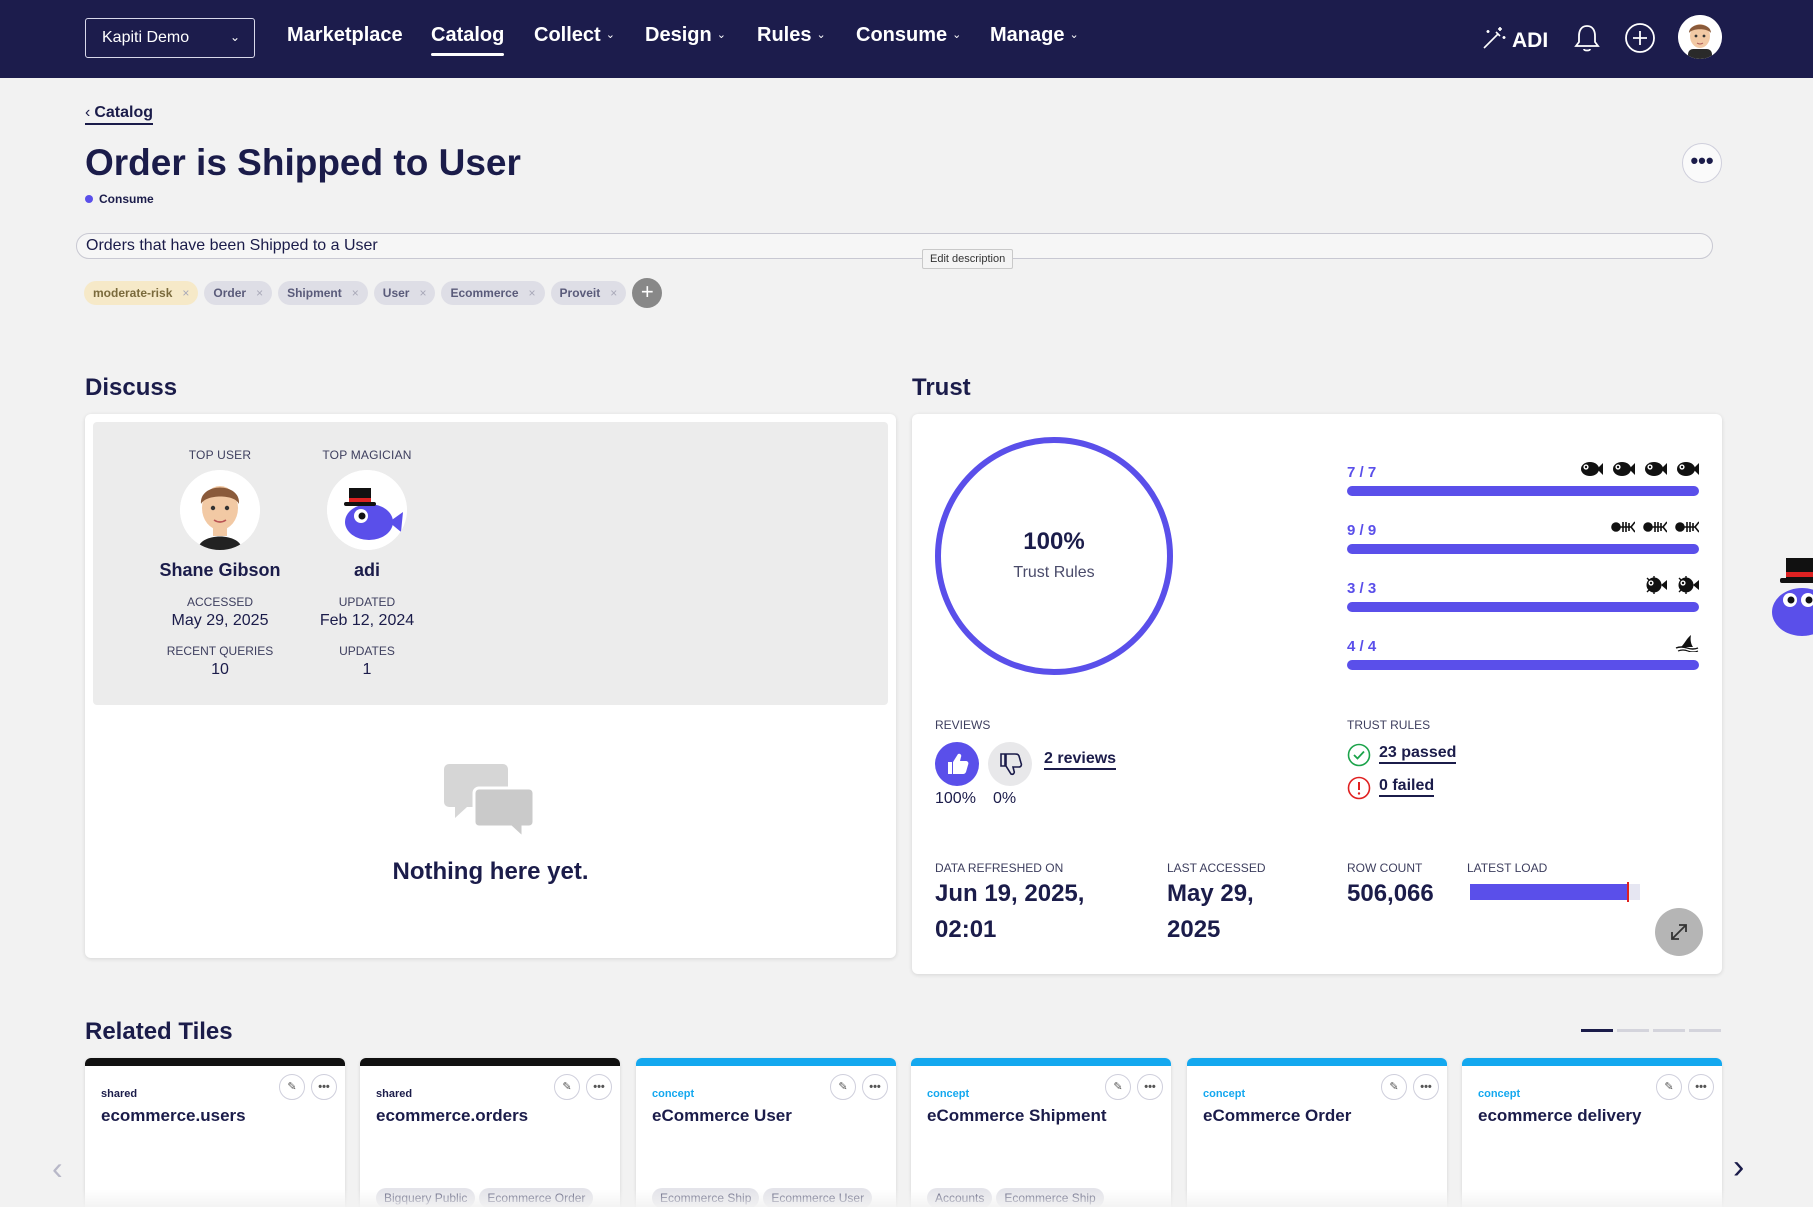  Describe the element at coordinates (119, 1094) in the screenshot. I see `tile-kind: shared` at that location.